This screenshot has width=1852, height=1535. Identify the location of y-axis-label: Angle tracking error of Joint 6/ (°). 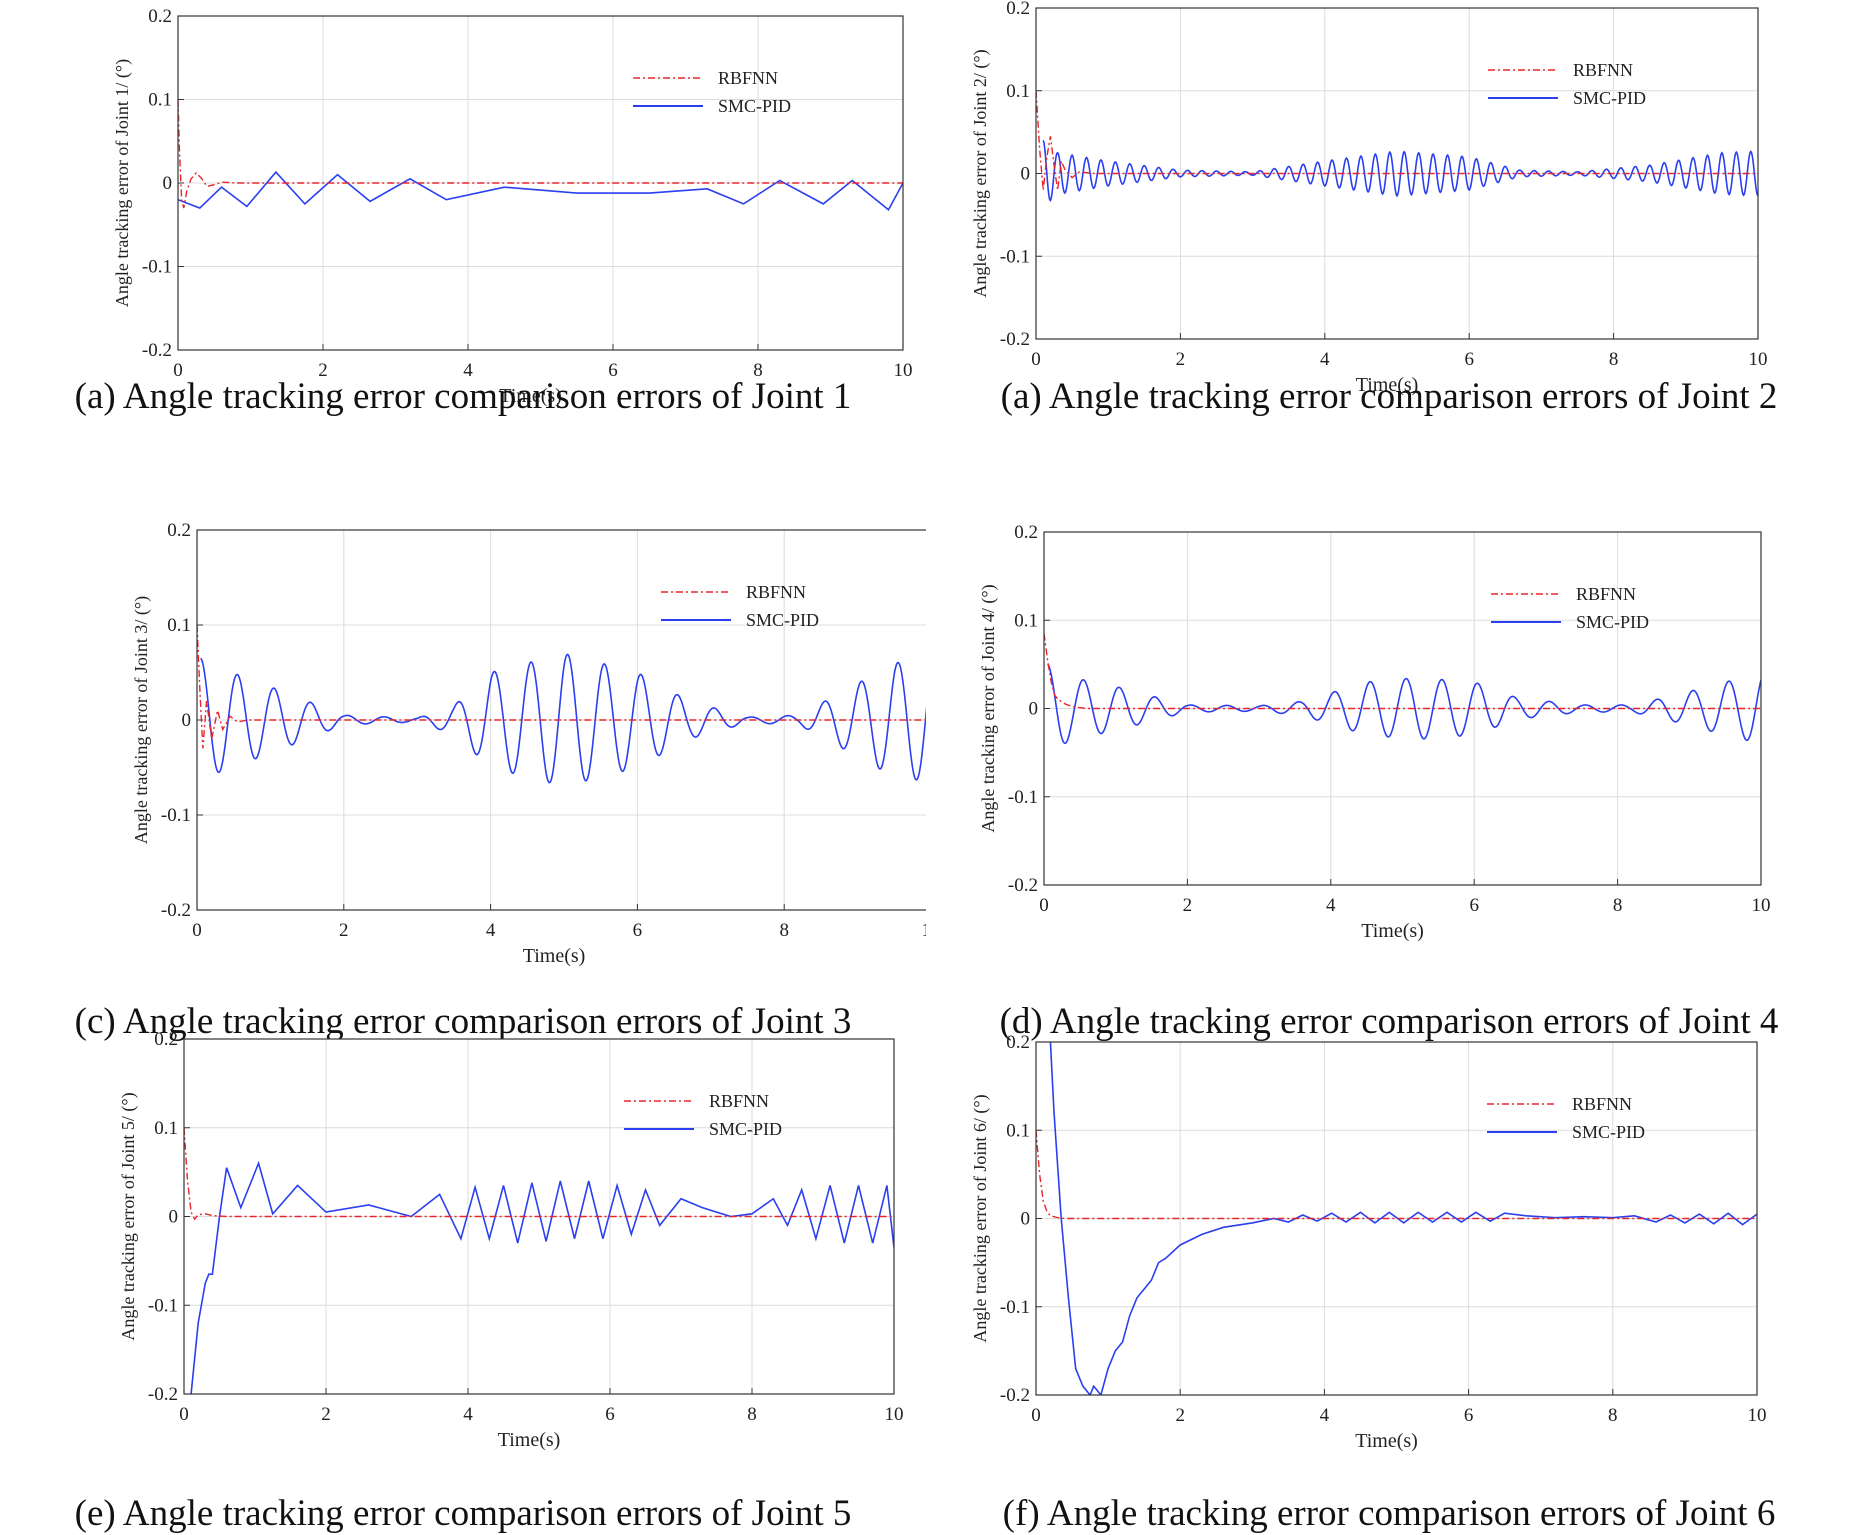
(980, 1218).